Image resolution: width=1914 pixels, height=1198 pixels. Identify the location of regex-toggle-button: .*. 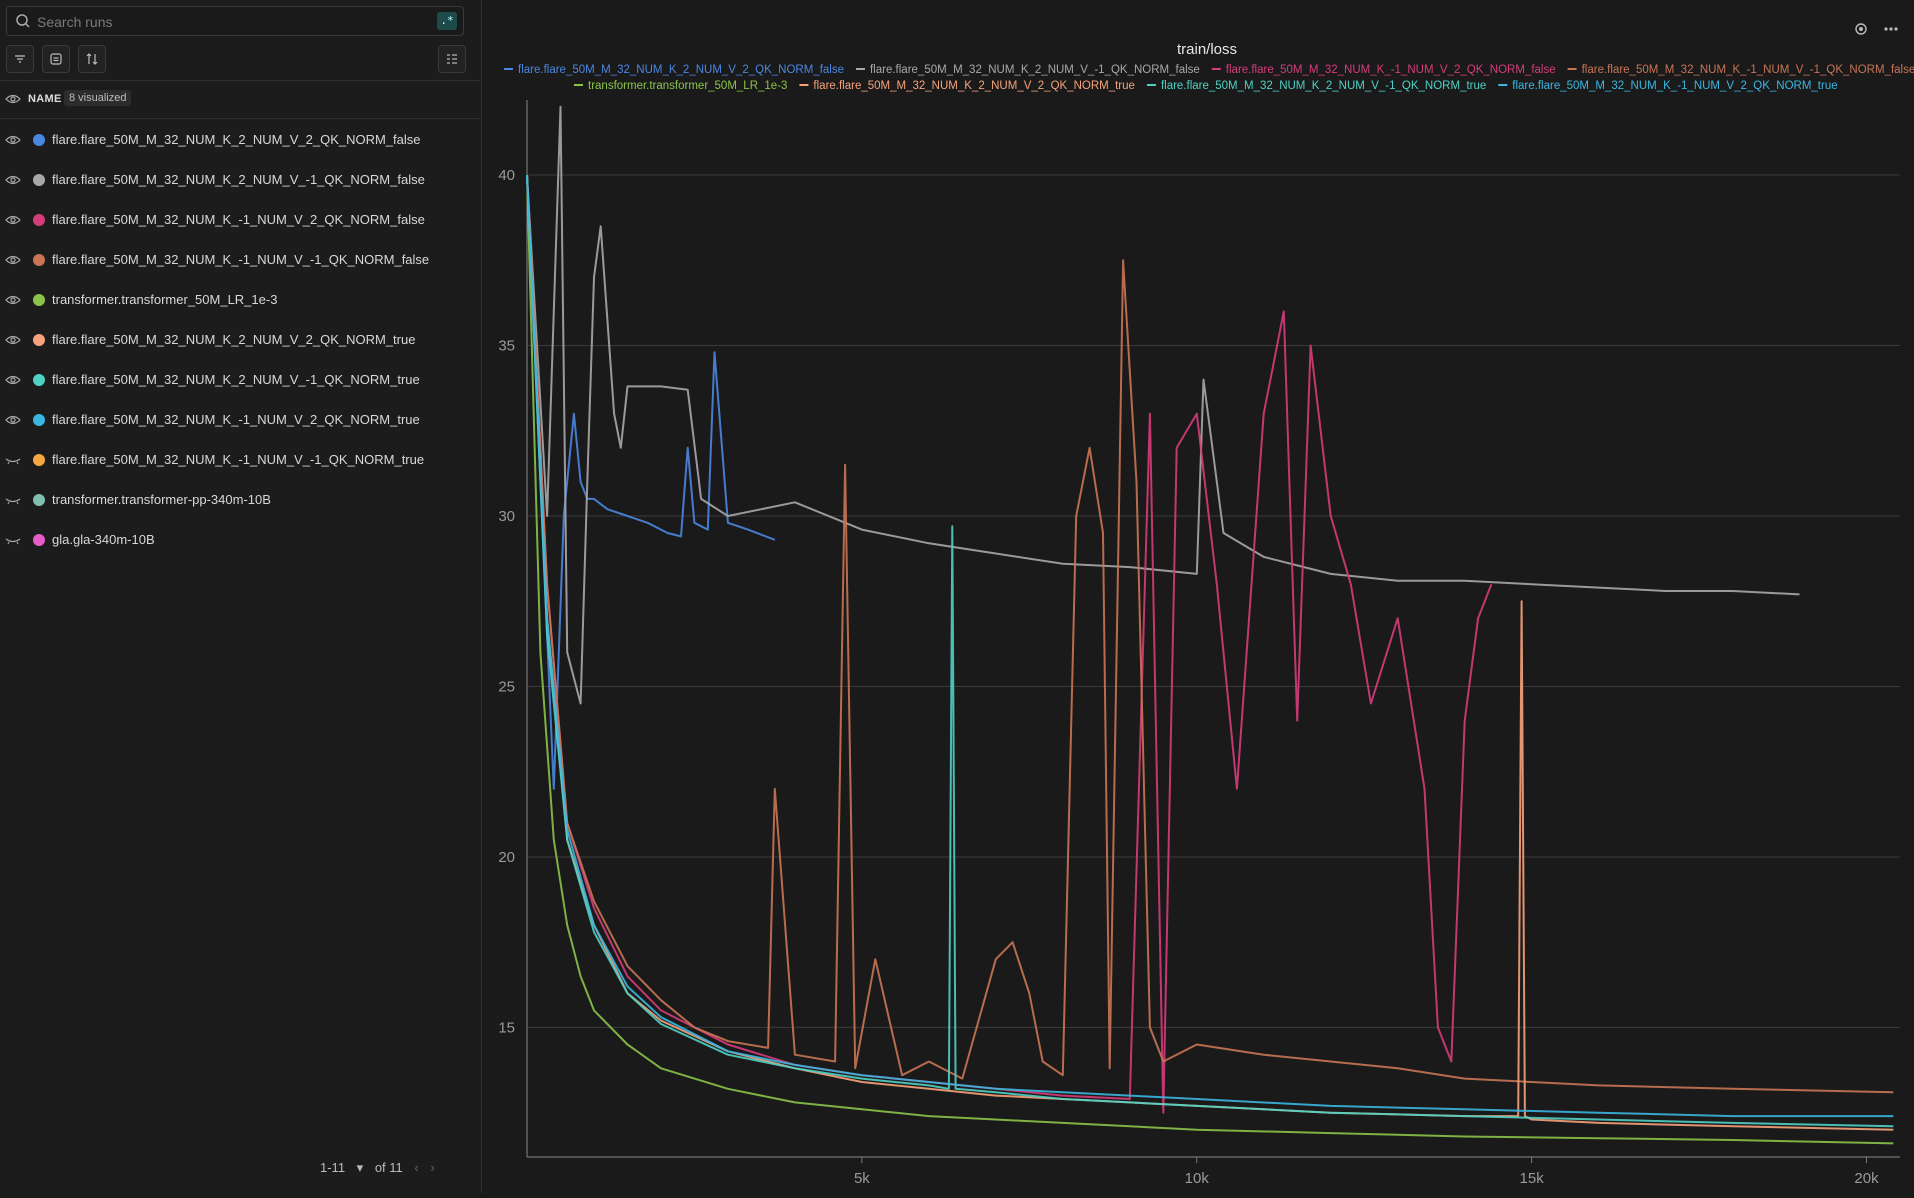
(447, 21).